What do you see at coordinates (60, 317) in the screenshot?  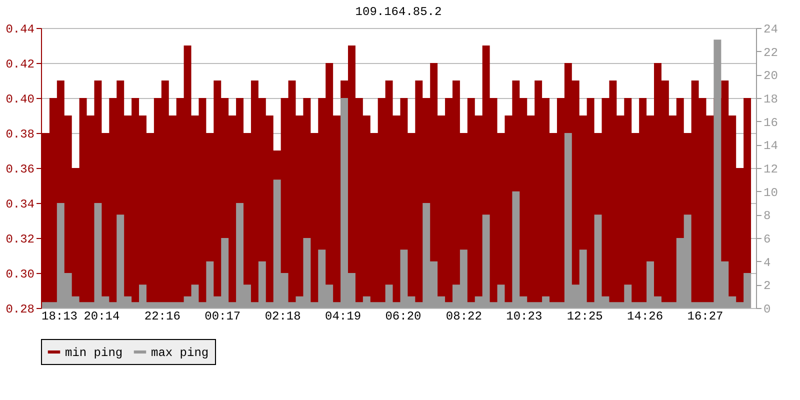 I see `x-tick-label: 18:13` at bounding box center [60, 317].